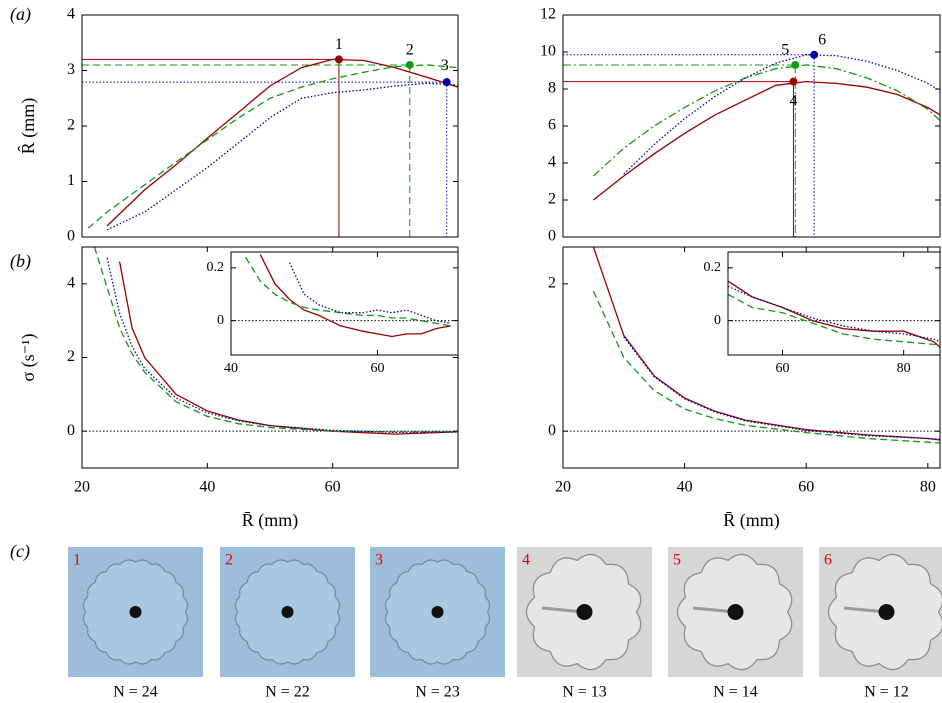  I want to click on chart: 0 0.2 40 60, so click(333, 313).